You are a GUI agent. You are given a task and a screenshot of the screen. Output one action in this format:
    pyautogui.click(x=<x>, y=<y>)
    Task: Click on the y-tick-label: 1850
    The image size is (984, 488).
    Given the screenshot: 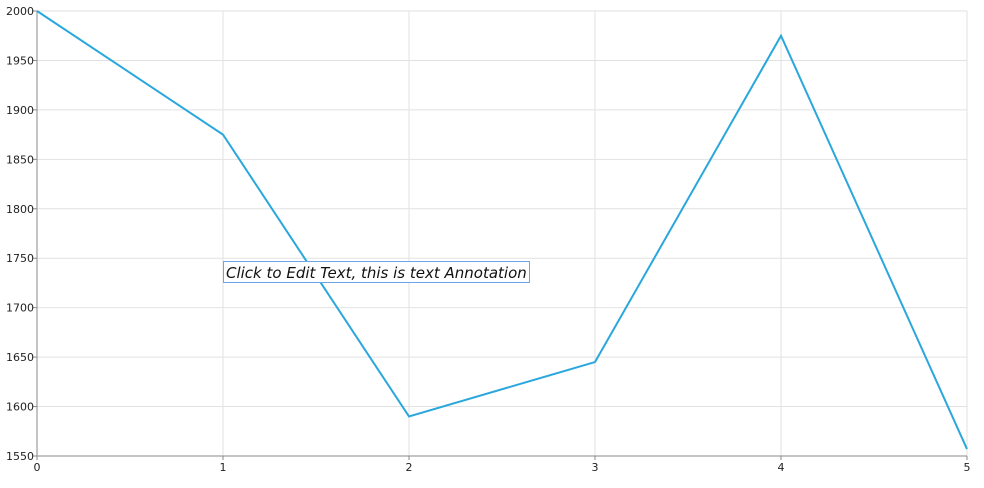 What is the action you would take?
    pyautogui.click(x=20, y=159)
    